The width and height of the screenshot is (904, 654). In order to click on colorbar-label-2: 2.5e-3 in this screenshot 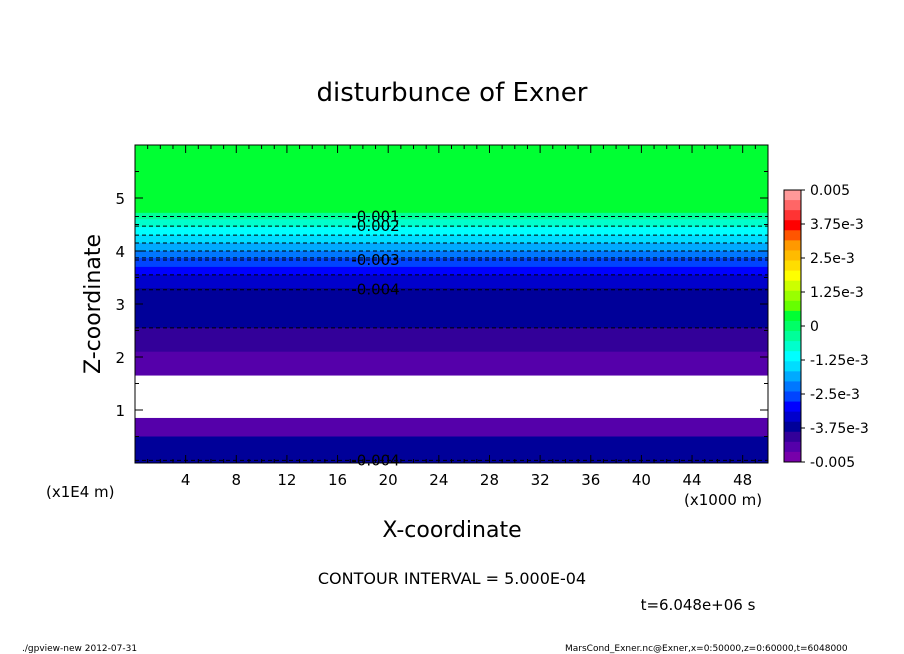, I will do `click(832, 259)`.